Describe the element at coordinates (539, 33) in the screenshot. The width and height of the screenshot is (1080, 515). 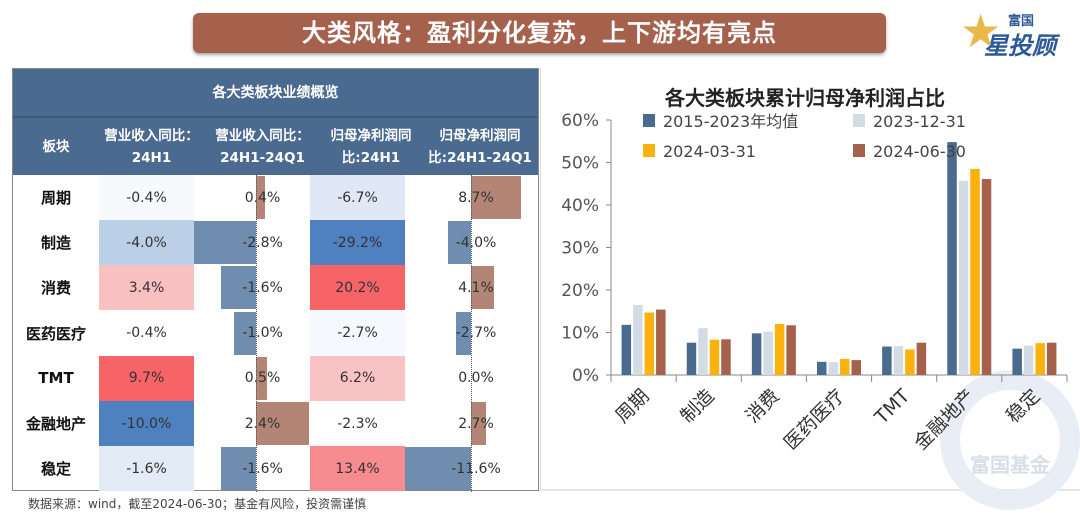
I see `page-title-banner: 大类风格：盈利分化复苏，上下游均有亮点` at that location.